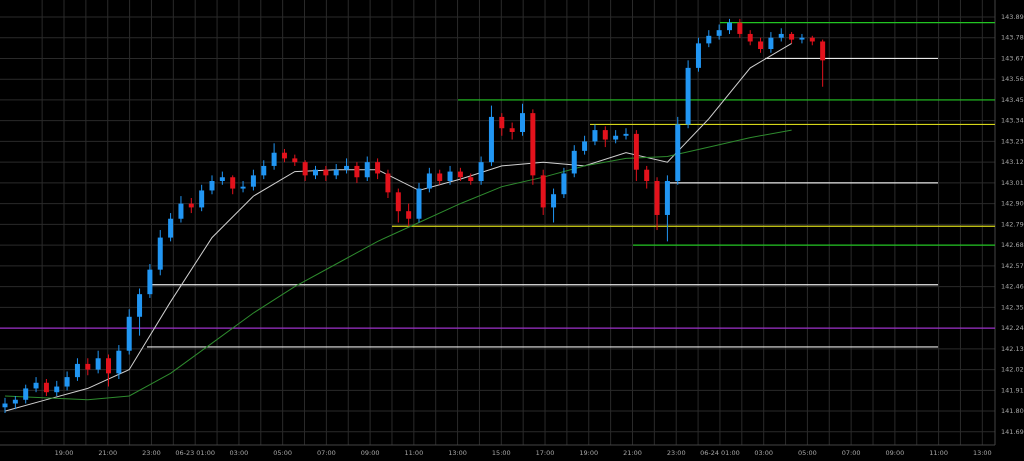 This screenshot has width=1024, height=461. I want to click on y-tick-label: 142.90, so click(1012, 204).